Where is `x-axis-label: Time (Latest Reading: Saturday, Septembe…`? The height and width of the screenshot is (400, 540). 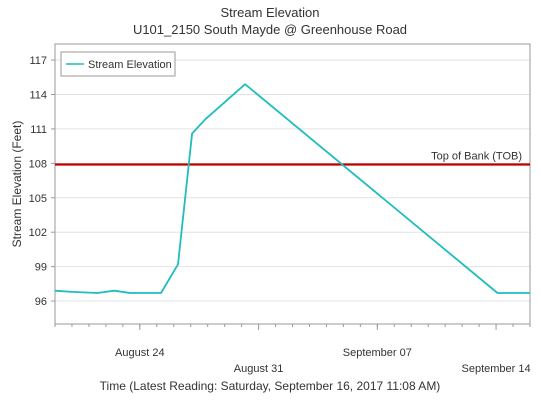
x-axis-label: Time (Latest Reading: Saturday, Septembe… is located at coordinates (270, 386).